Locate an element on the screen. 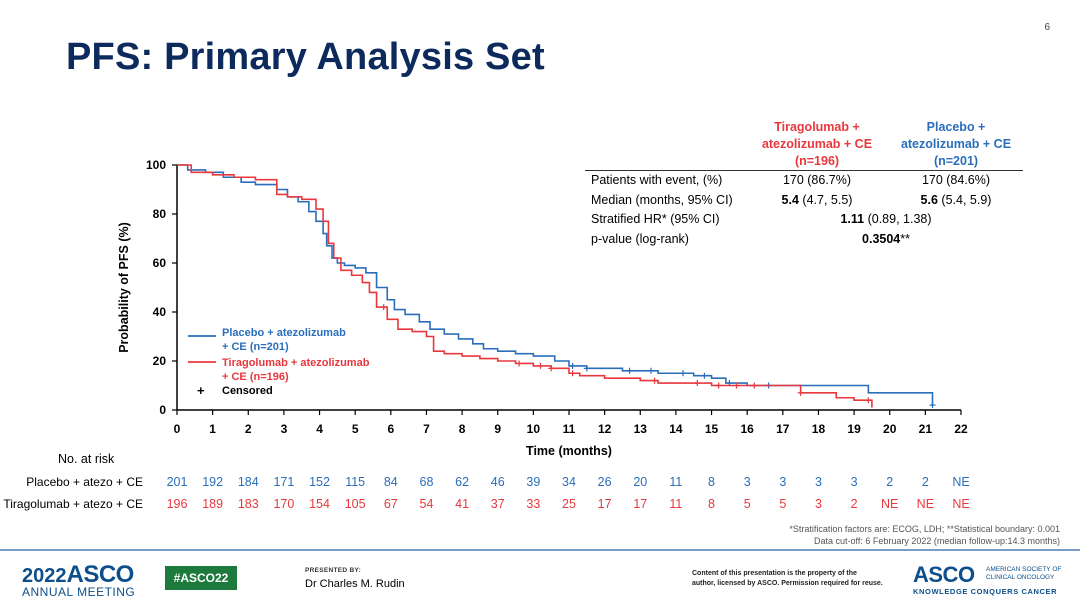 The height and width of the screenshot is (607, 1080). row-label-pvalue: p-value (log-rank) is located at coordinates (640, 239).